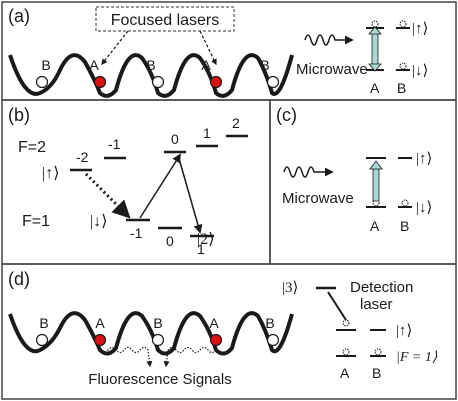 This screenshot has height=401, width=458. Describe the element at coordinates (376, 304) in the screenshot. I see `laser-label: laser` at that location.